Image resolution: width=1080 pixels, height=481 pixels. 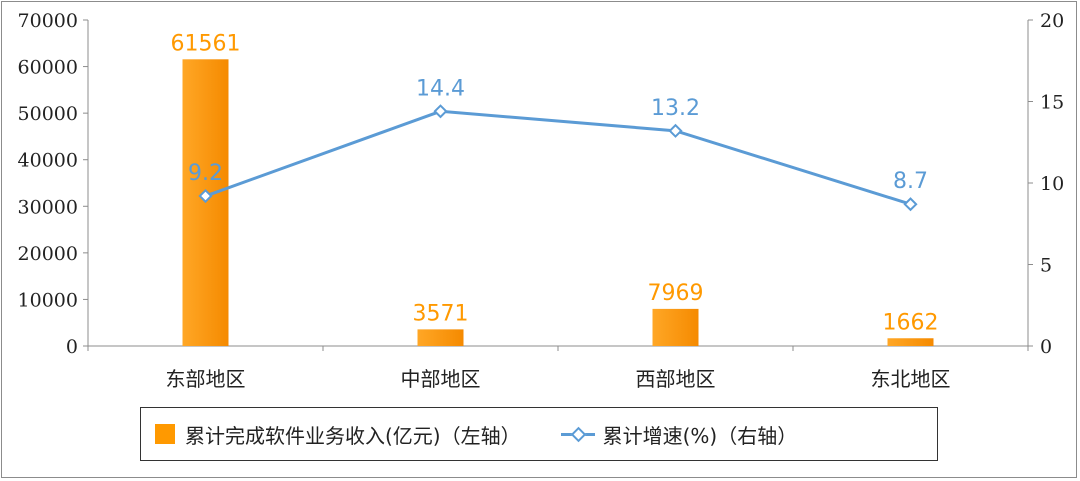 I want to click on right-tick-label: 0, so click(x=1046, y=347).